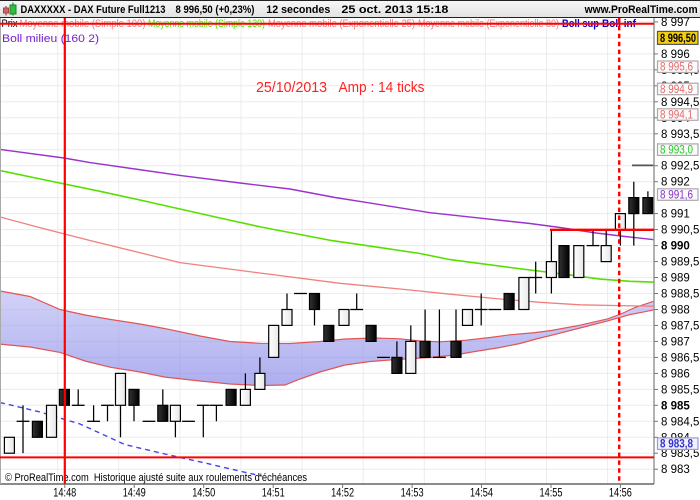  Describe the element at coordinates (677, 445) in the screenshot. I see `svg-text: 8 983,8` at that location.